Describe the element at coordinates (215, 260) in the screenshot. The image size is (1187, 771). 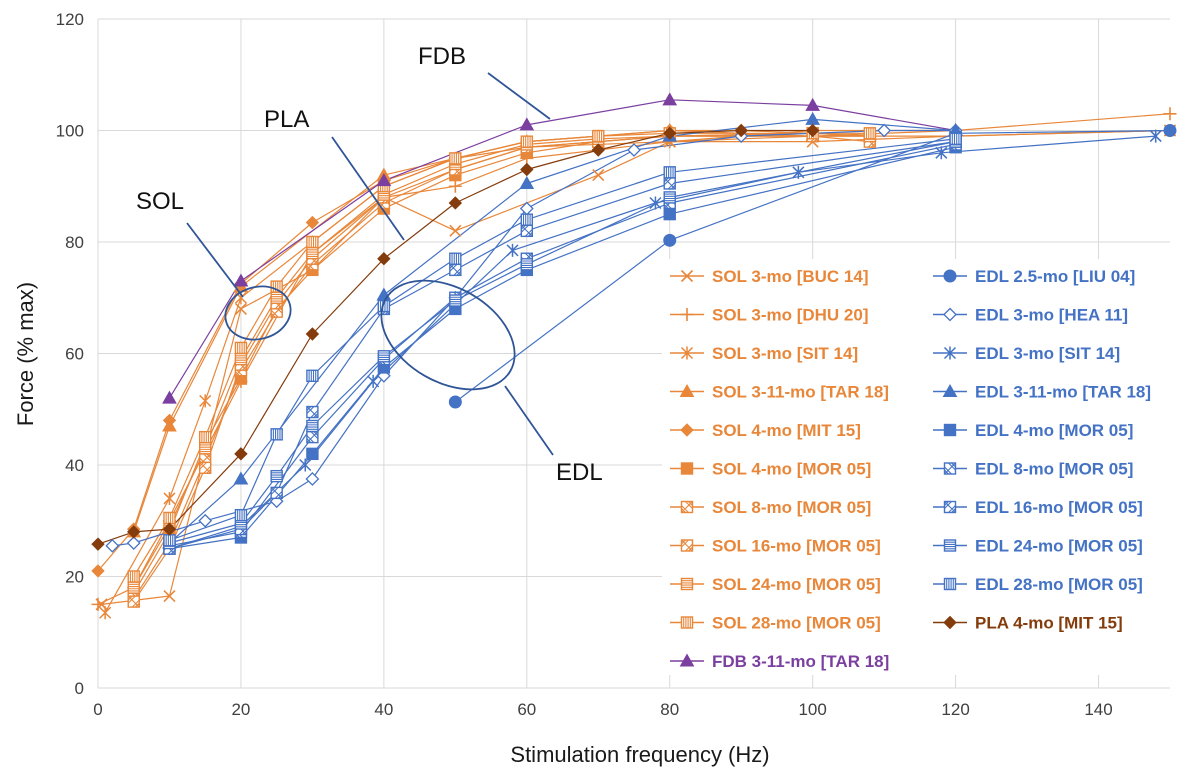
I see `callout-line-sol` at that location.